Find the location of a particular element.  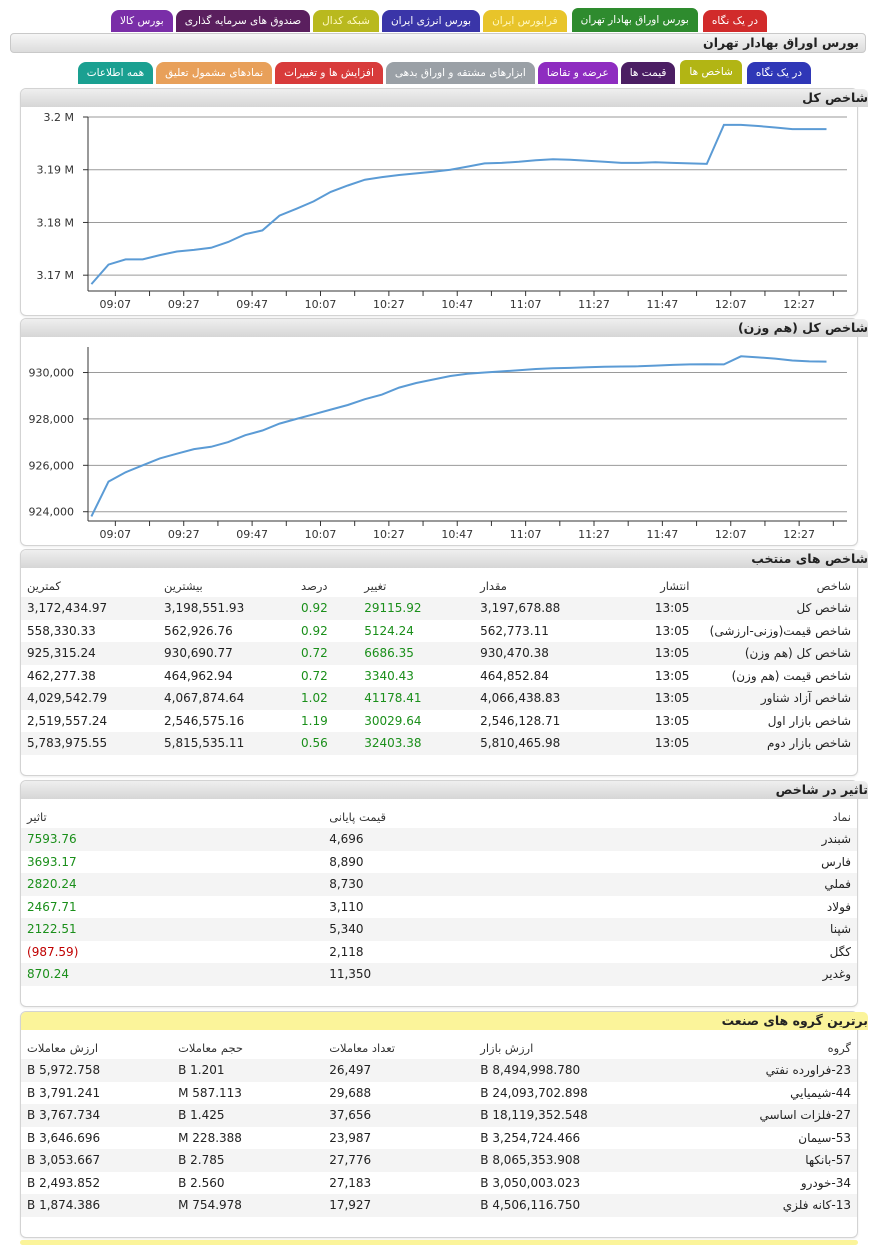

table-row: کگل 2,118 (987.59) is located at coordinates (439, 952).